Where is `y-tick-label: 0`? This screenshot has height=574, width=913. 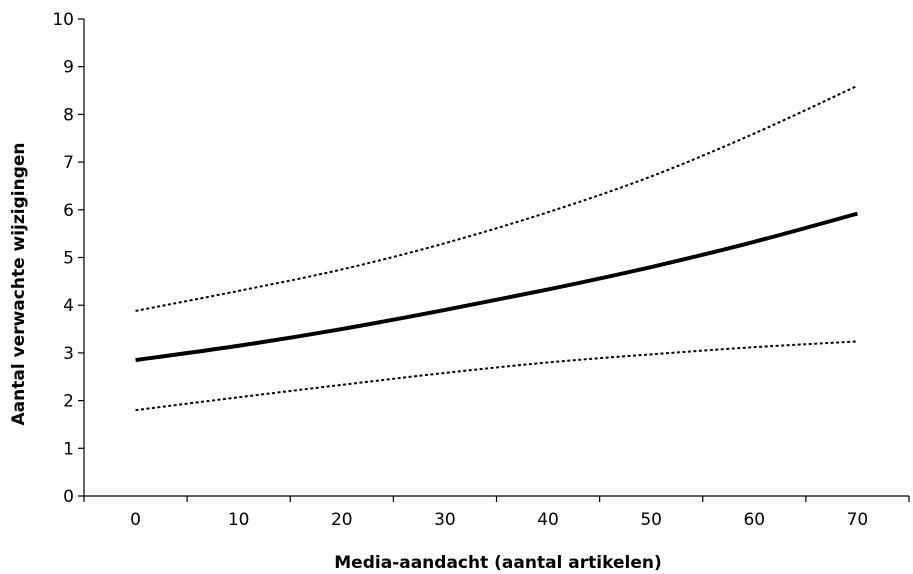
y-tick-label: 0 is located at coordinates (68, 497).